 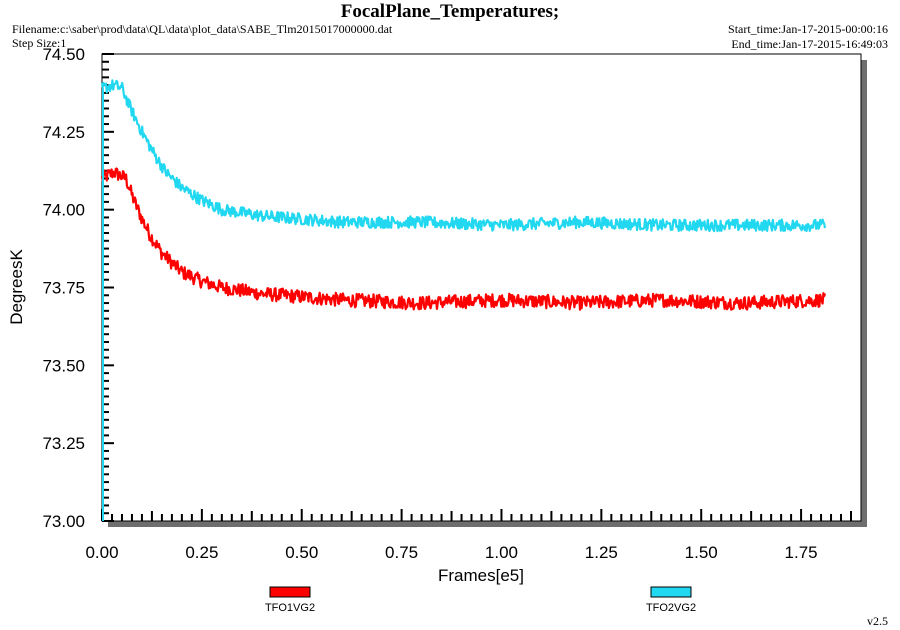 I want to click on y-axis-title: DegreesK, so click(x=16, y=287).